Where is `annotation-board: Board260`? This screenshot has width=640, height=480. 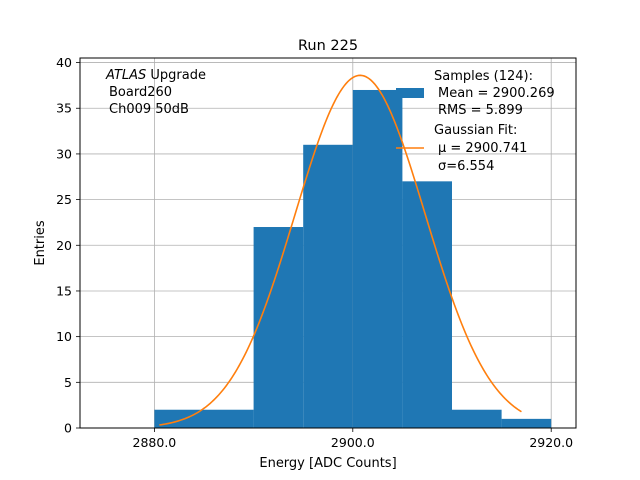 annotation-board: Board260 is located at coordinates (140, 92).